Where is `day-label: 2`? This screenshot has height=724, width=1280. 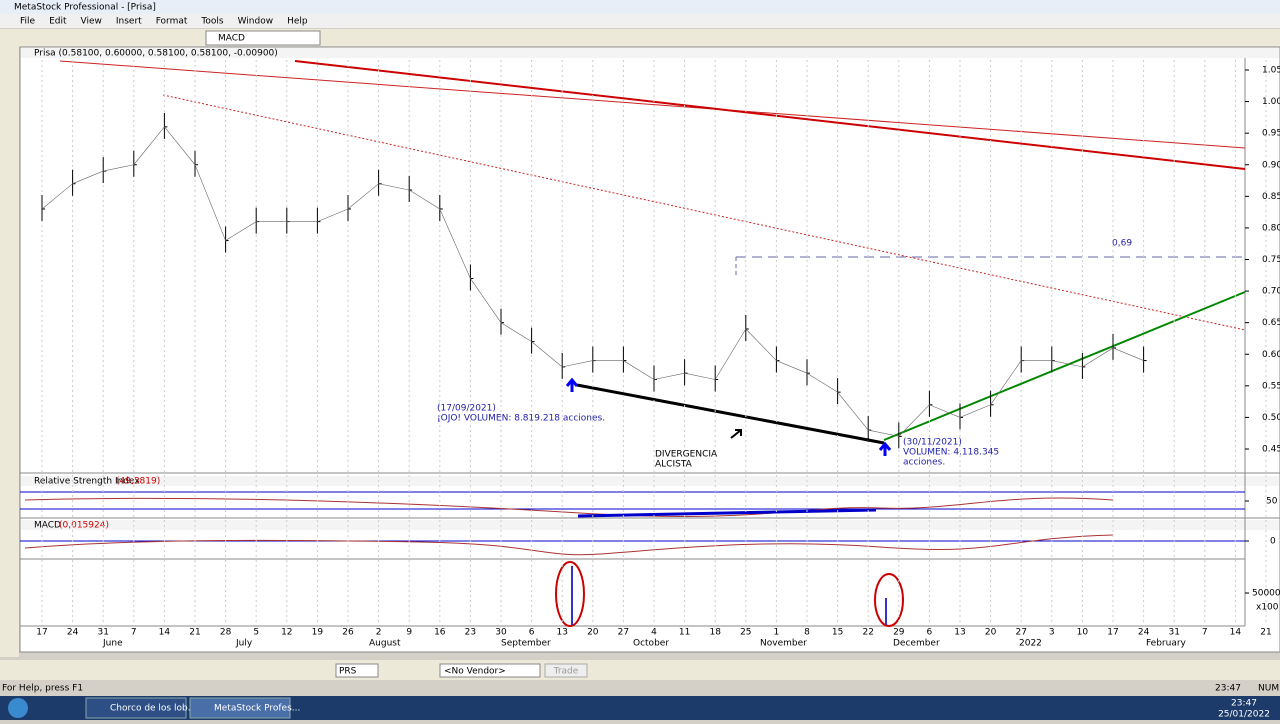 day-label: 2 is located at coordinates (379, 633).